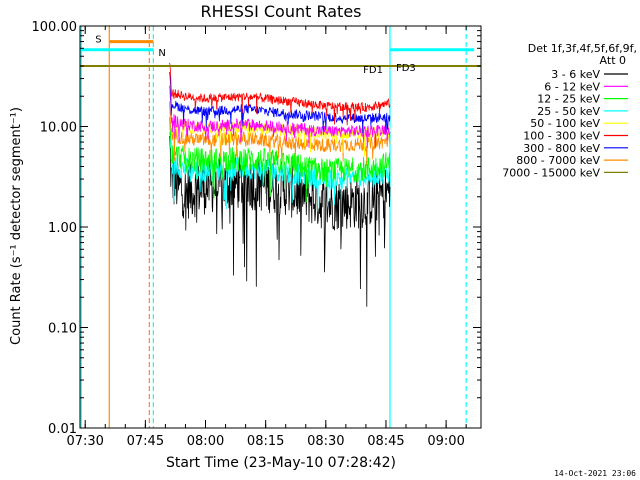 This screenshot has width=640, height=480. I want to click on series-line-3-6keV, so click(280, 221).